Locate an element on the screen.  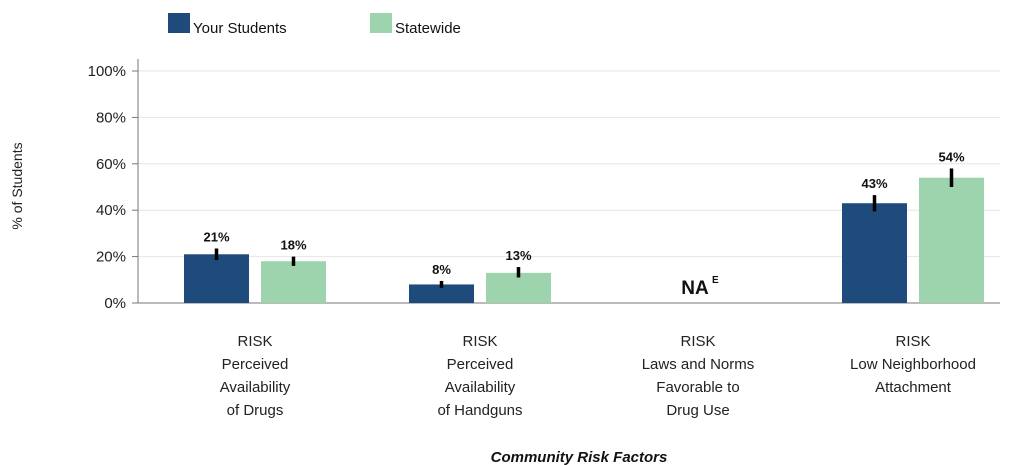
category-label-line: Favorable to is located at coordinates (697, 387).